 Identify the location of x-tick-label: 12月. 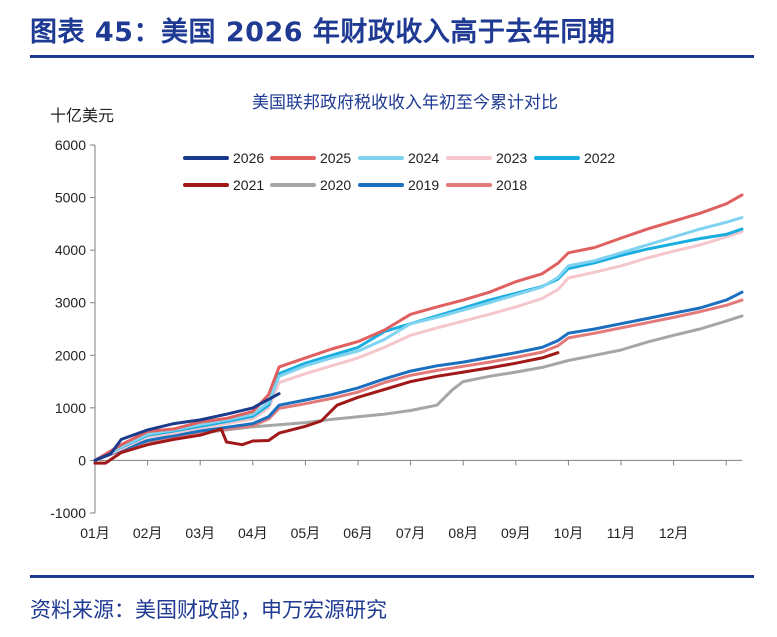
(674, 533).